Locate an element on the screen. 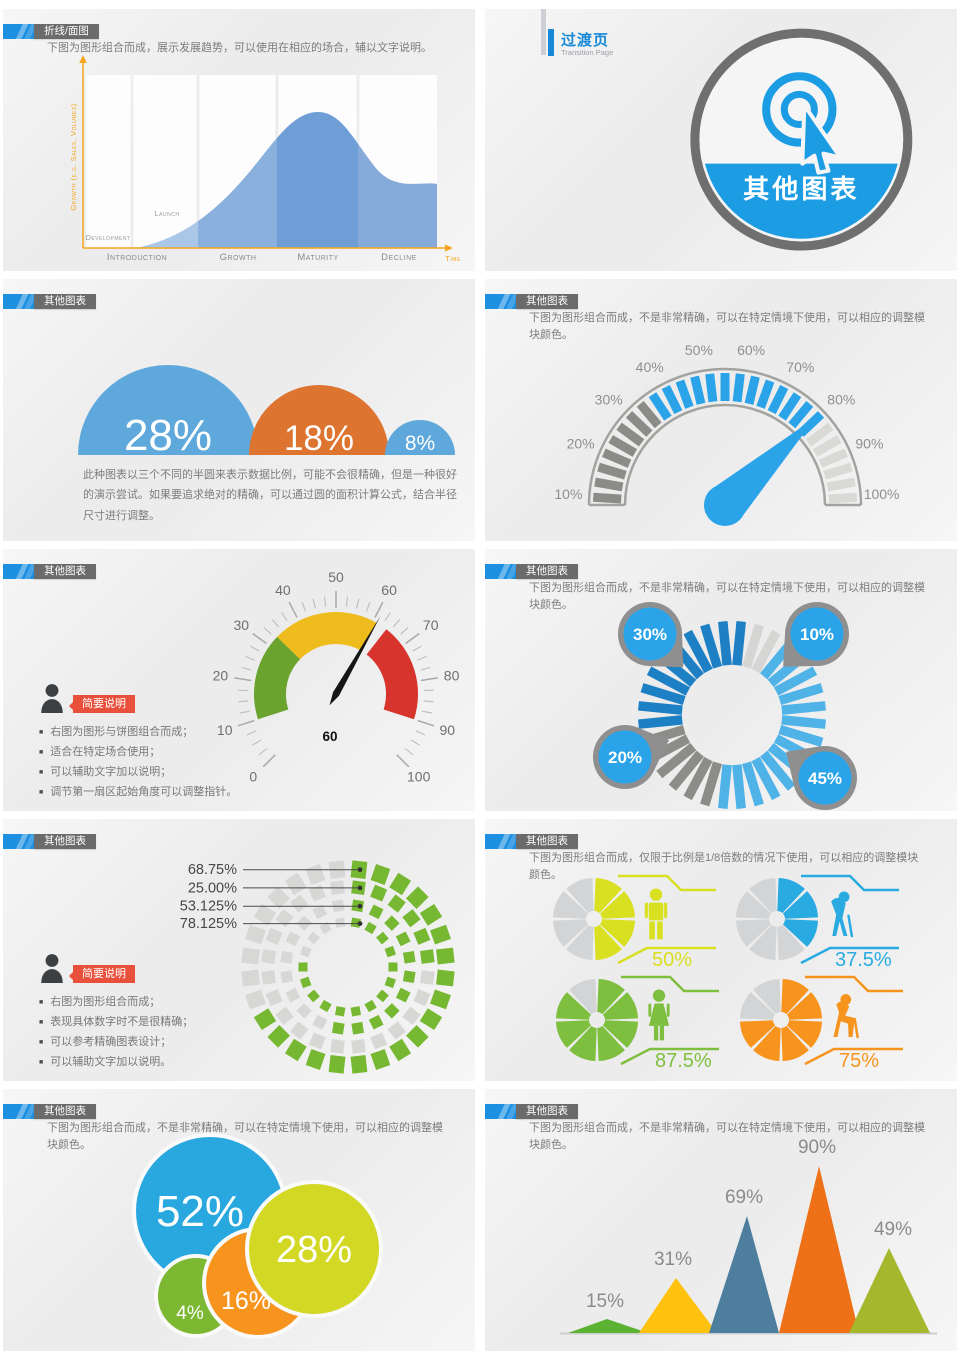 The image size is (960, 1360). note-item: 适合在特定场合使用； is located at coordinates (159, 752).